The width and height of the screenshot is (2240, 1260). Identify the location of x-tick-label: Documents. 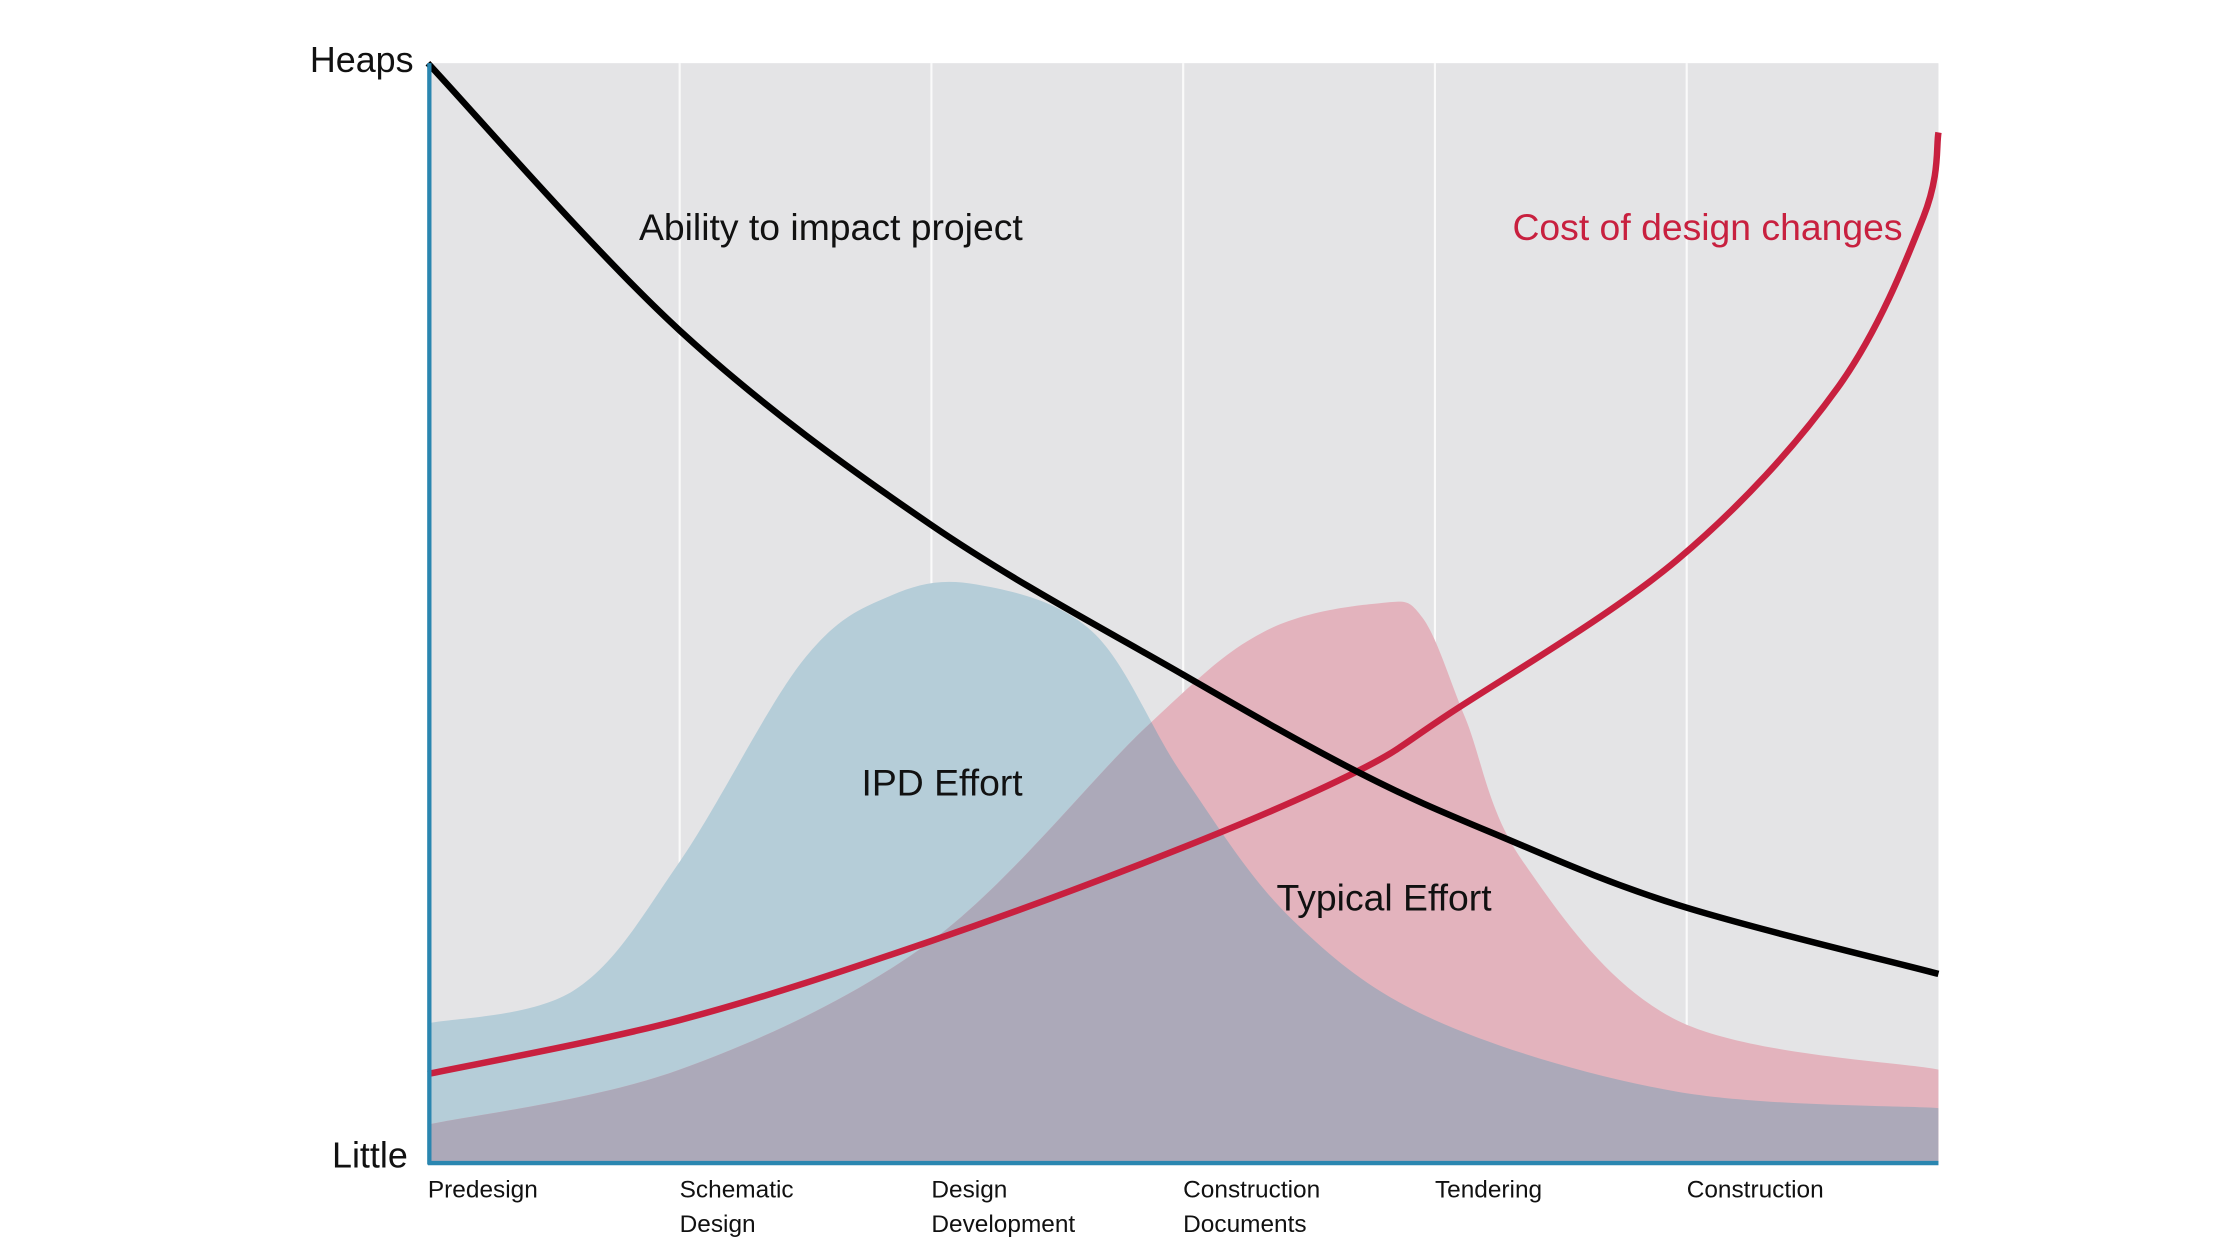
(1244, 1224).